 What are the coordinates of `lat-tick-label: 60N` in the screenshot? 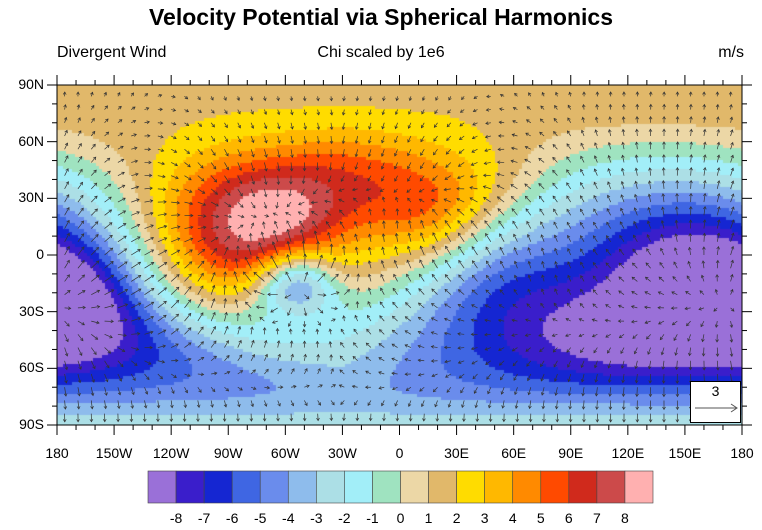 It's located at (31, 140).